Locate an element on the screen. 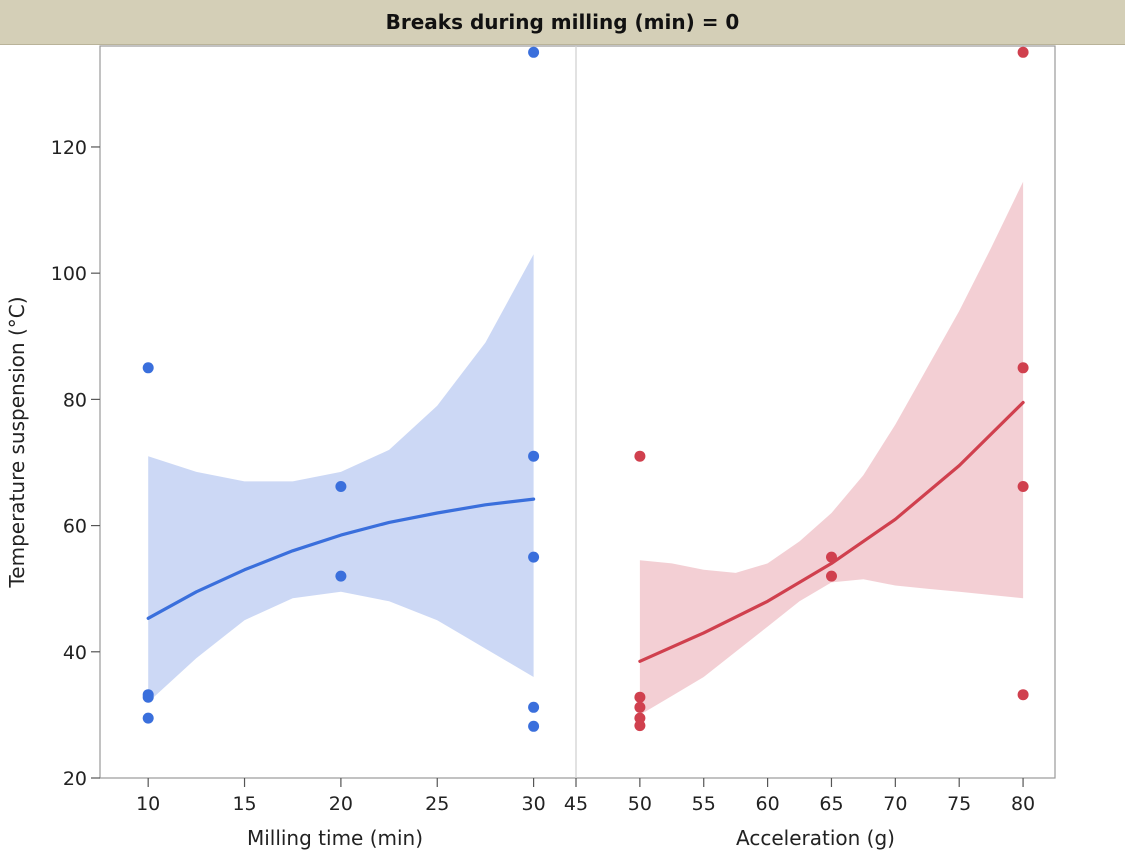 Image resolution: width=1125 pixels, height=855 pixels. x-tick-label: 25 is located at coordinates (437, 804).